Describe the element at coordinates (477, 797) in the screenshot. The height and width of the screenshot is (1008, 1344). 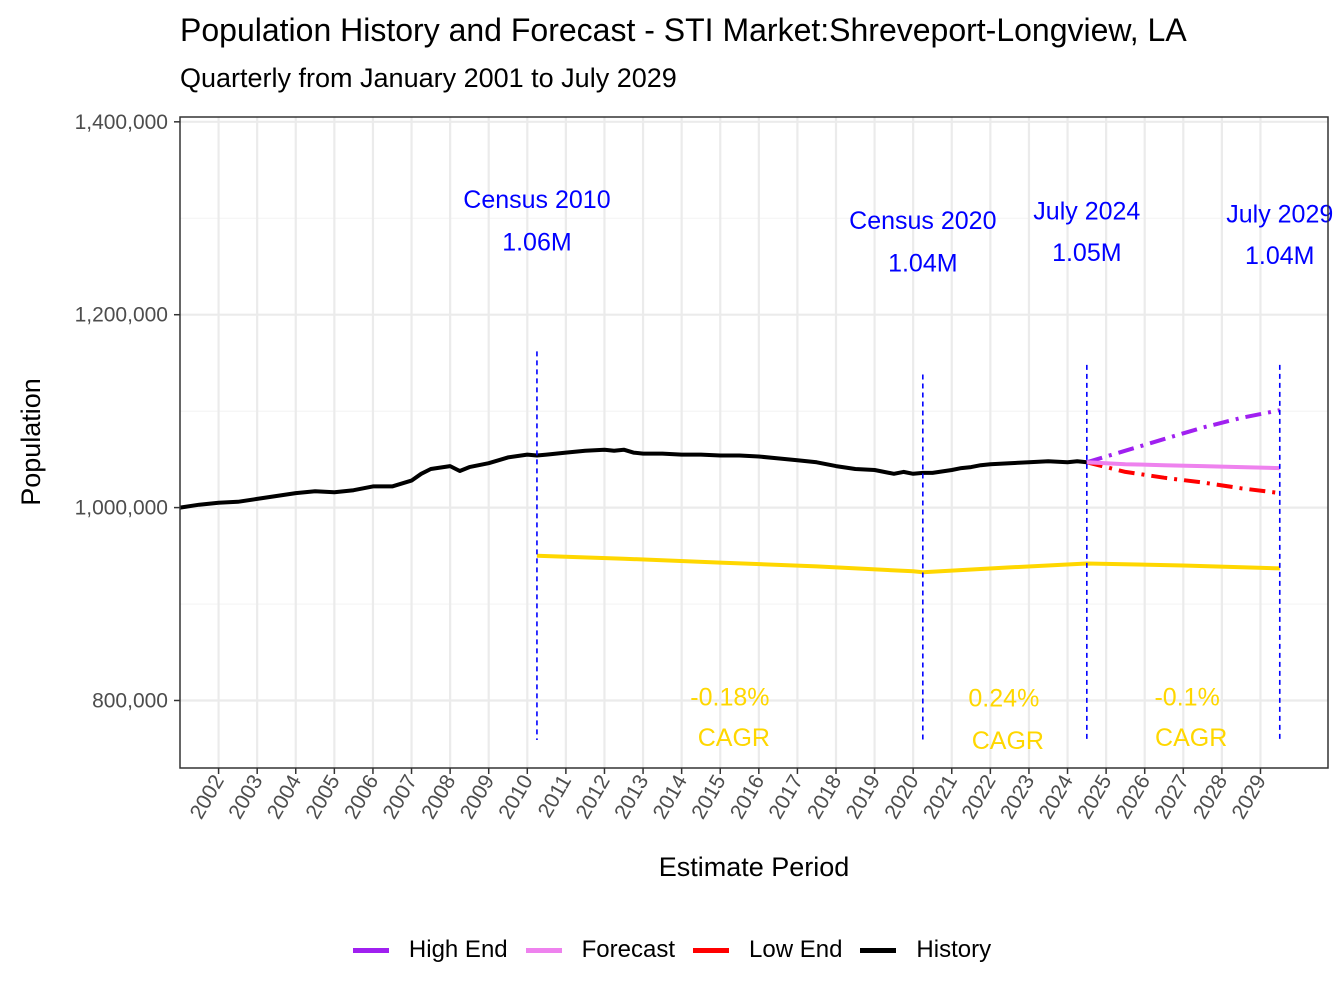
I see `x-tick-label: 2009` at that location.